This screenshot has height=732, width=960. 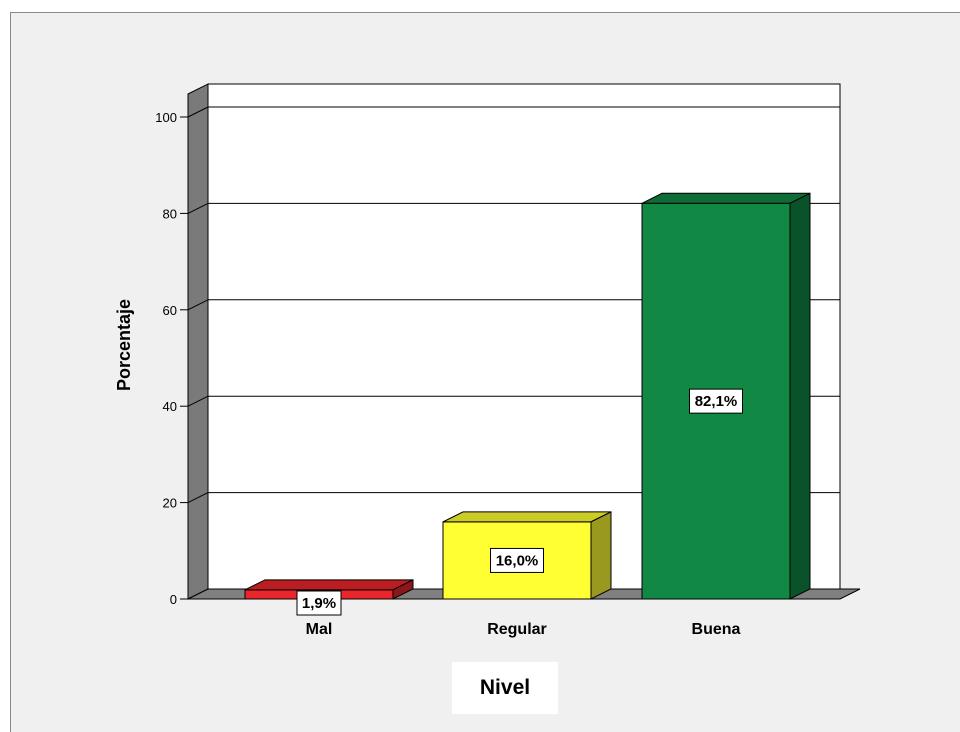 What do you see at coordinates (198, 341) in the screenshot?
I see `side-wall` at bounding box center [198, 341].